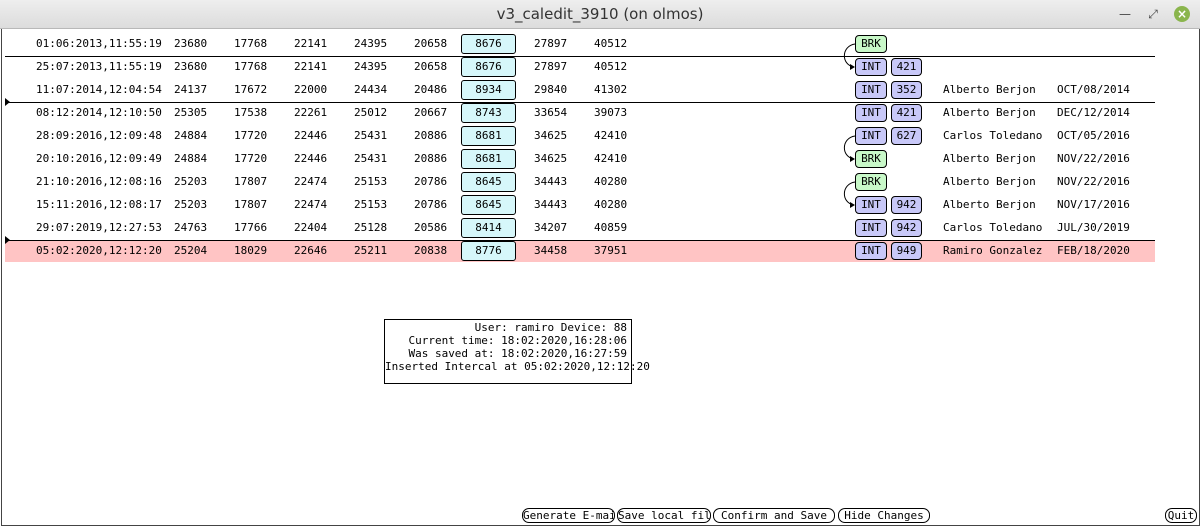 This screenshot has height=526, width=1200. I want to click on cell-v8: 40859, so click(611, 227).